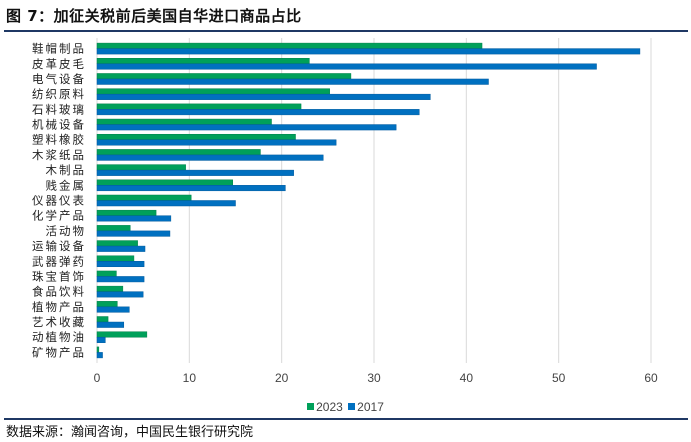 Image resolution: width=691 pixels, height=442 pixels. Describe the element at coordinates (59, 49) in the screenshot. I see `category-label: 鞋帽制品` at that location.